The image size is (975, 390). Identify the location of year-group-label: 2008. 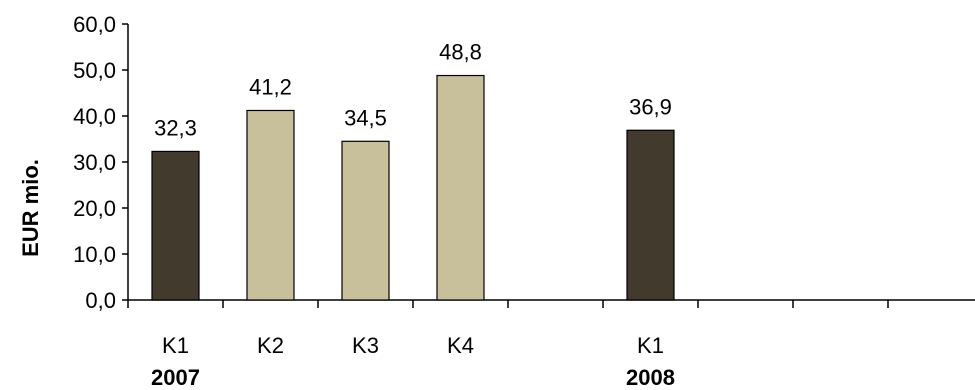
(650, 377).